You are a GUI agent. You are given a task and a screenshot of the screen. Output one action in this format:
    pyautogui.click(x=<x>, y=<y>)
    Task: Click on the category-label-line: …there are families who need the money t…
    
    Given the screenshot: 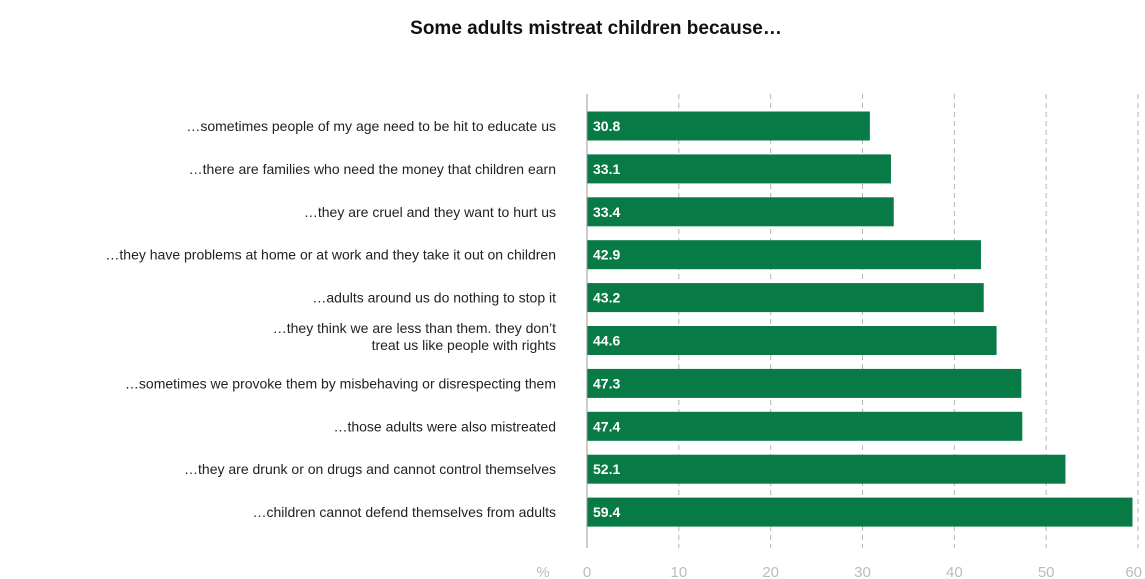 What is the action you would take?
    pyautogui.click(x=372, y=169)
    